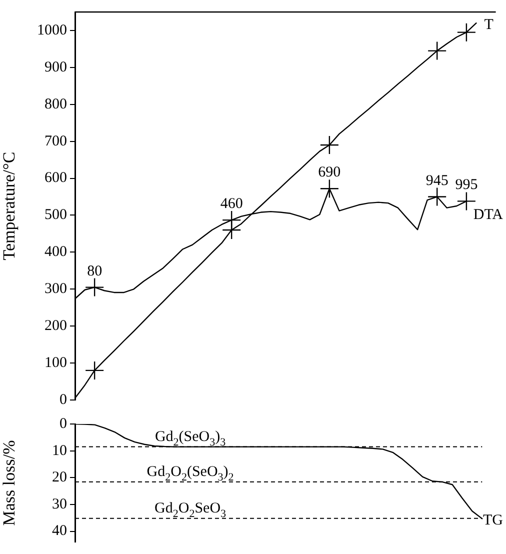 This screenshot has height=554, width=506. I want to click on series-label: DTA, so click(488, 215).